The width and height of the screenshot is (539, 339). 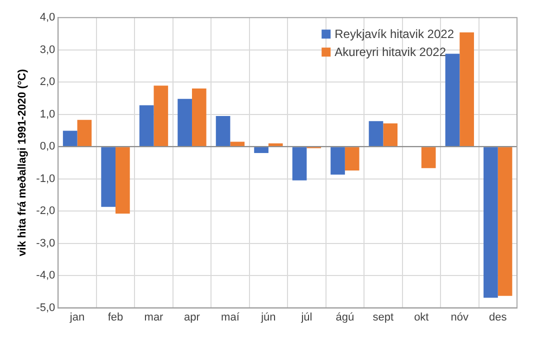 I want to click on y-tick-label: 1,0, so click(x=48, y=114).